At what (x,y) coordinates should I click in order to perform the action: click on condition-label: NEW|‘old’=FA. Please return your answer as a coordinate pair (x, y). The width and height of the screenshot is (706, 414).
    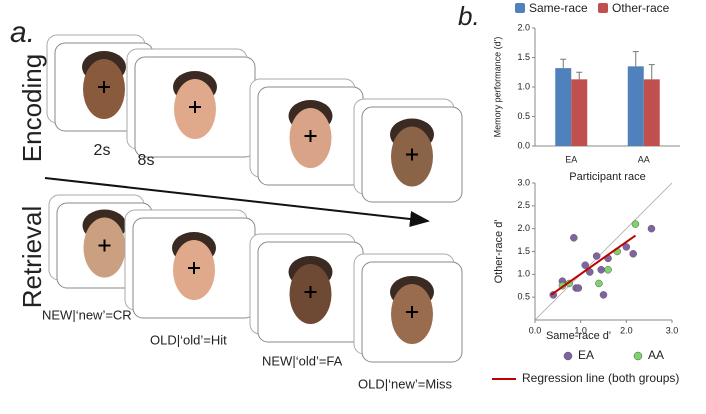
    Looking at the image, I should click on (302, 360).